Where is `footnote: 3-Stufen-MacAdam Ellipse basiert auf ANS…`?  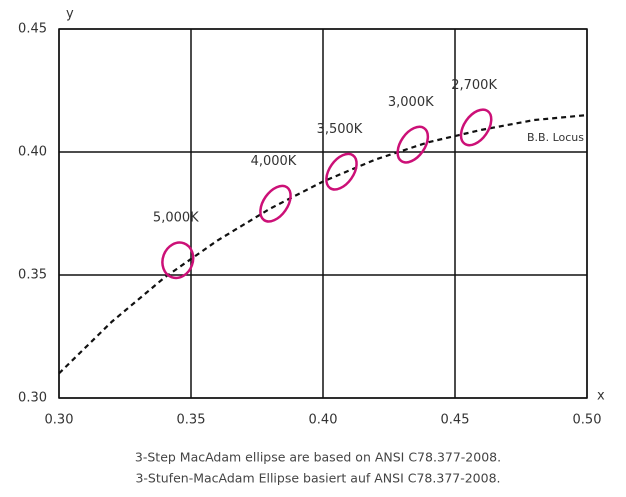 footnote: 3-Stufen-MacAdam Ellipse basiert auf ANS… is located at coordinates (317, 478).